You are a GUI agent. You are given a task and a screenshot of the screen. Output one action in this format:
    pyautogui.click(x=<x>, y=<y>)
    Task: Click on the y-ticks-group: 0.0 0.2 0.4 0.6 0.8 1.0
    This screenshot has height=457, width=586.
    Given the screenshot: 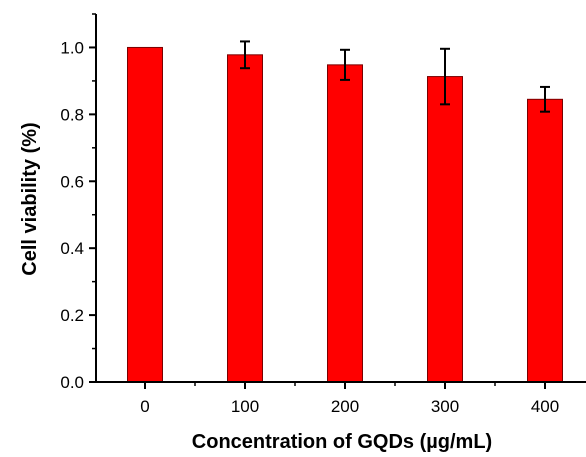 What is the action you would take?
    pyautogui.click(x=78, y=202)
    